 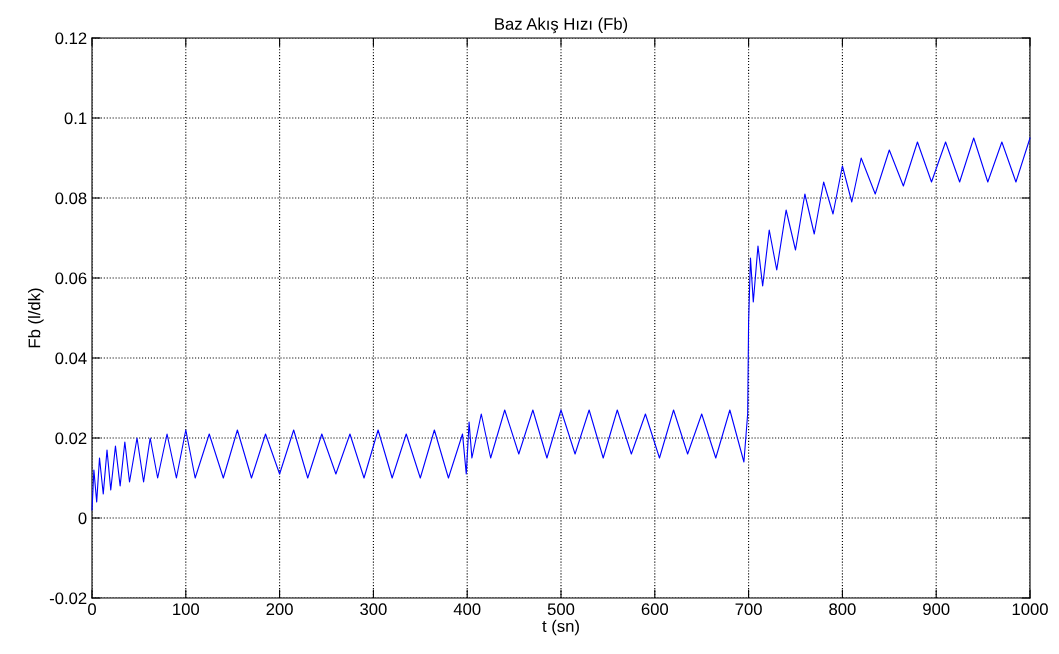 I want to click on x-tick-label: 600, so click(x=655, y=609).